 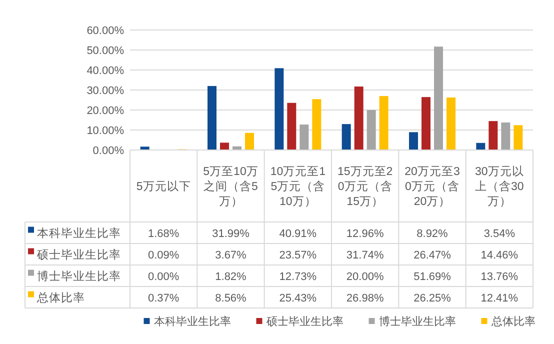 I want to click on data-label: 8.56%, so click(x=231, y=298).